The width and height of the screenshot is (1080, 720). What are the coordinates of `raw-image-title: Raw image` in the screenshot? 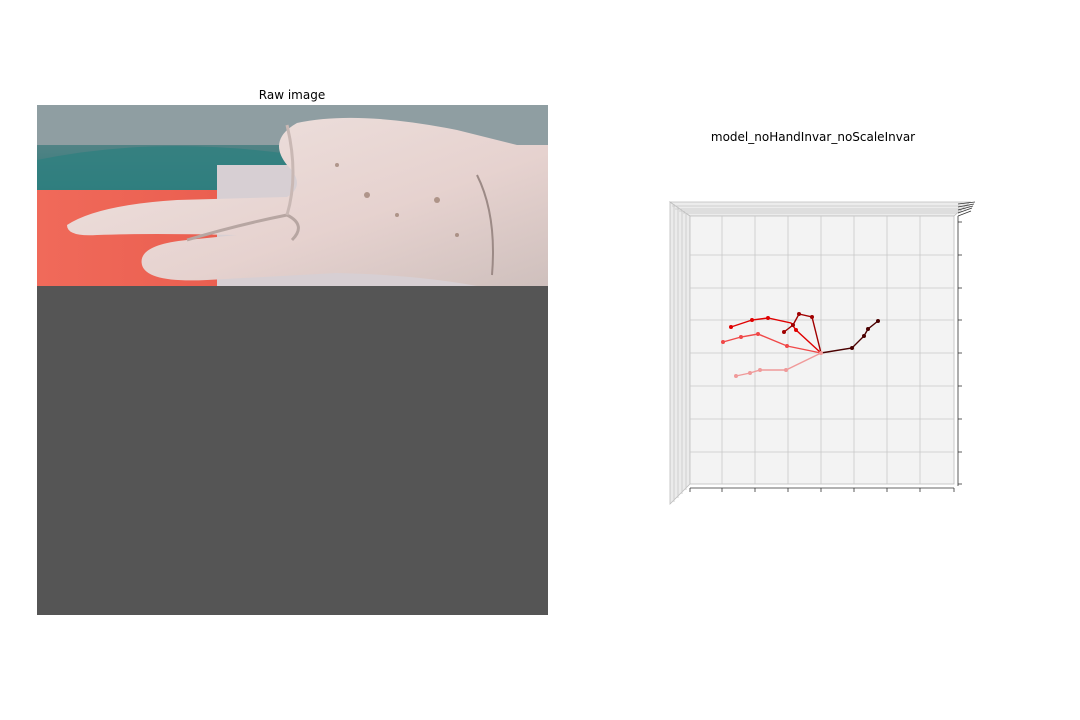 It's located at (292, 95).